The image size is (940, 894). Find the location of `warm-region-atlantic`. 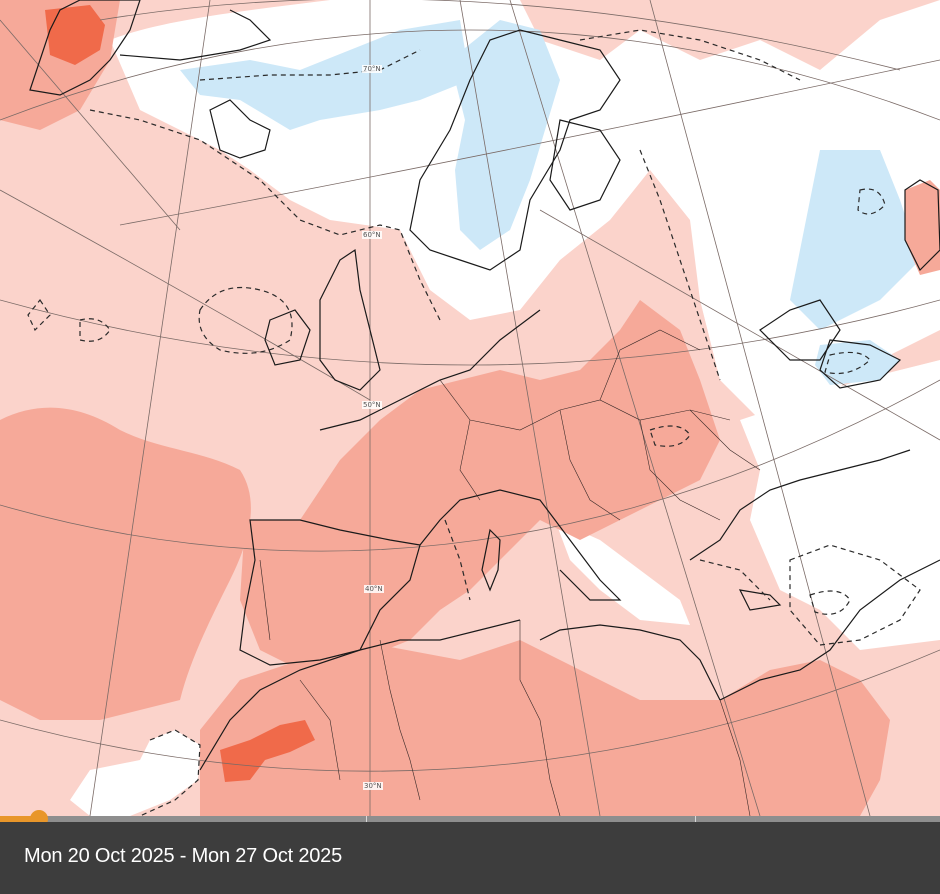

warm-region-atlantic is located at coordinates (125, 563).